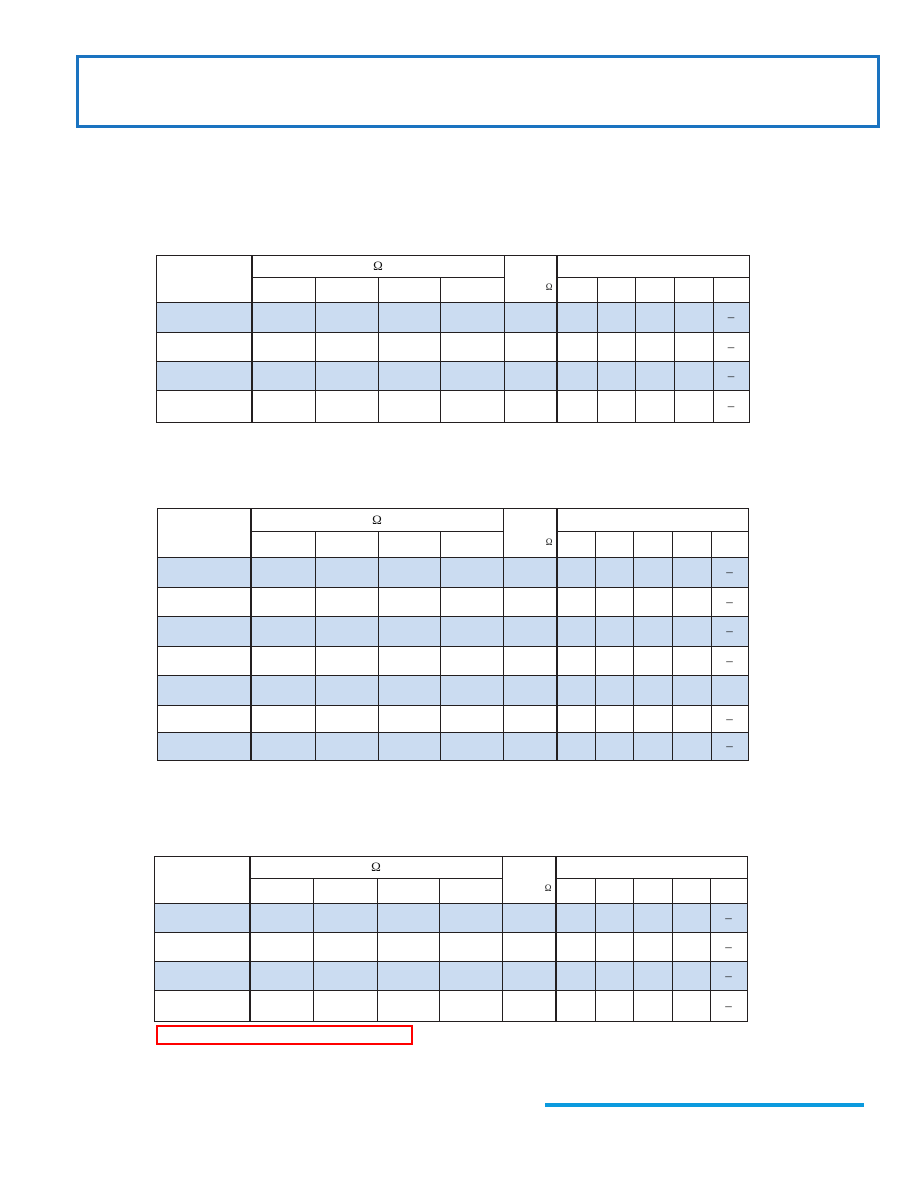 Image resolution: width=918 pixels, height=1188 pixels. What do you see at coordinates (704, 1105) in the screenshot?
I see `footer-rule` at bounding box center [704, 1105].